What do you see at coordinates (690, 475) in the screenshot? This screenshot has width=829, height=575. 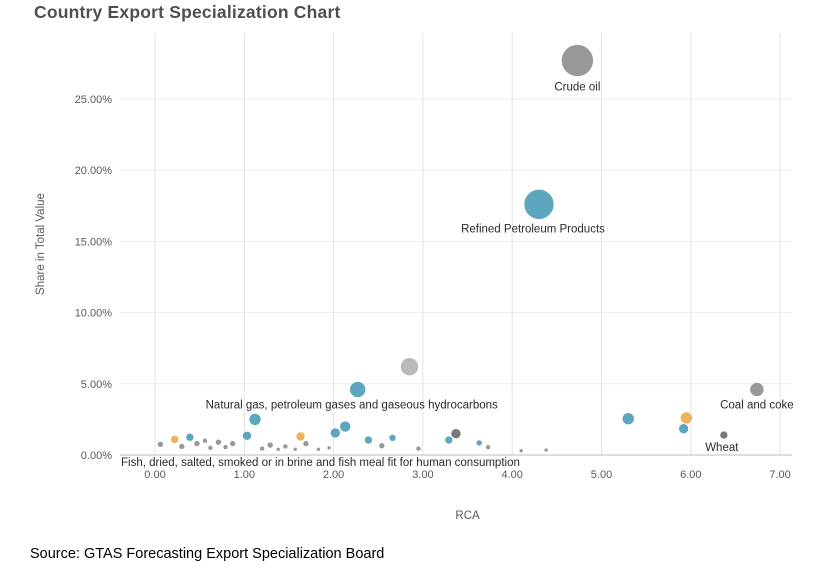 I see `x-tick-label: 6.00` at bounding box center [690, 475].